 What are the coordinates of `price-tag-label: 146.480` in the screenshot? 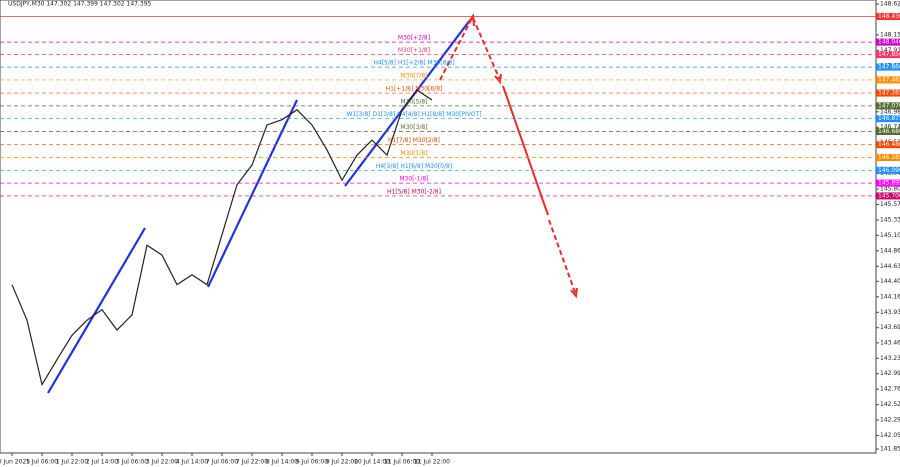 It's located at (889, 144).